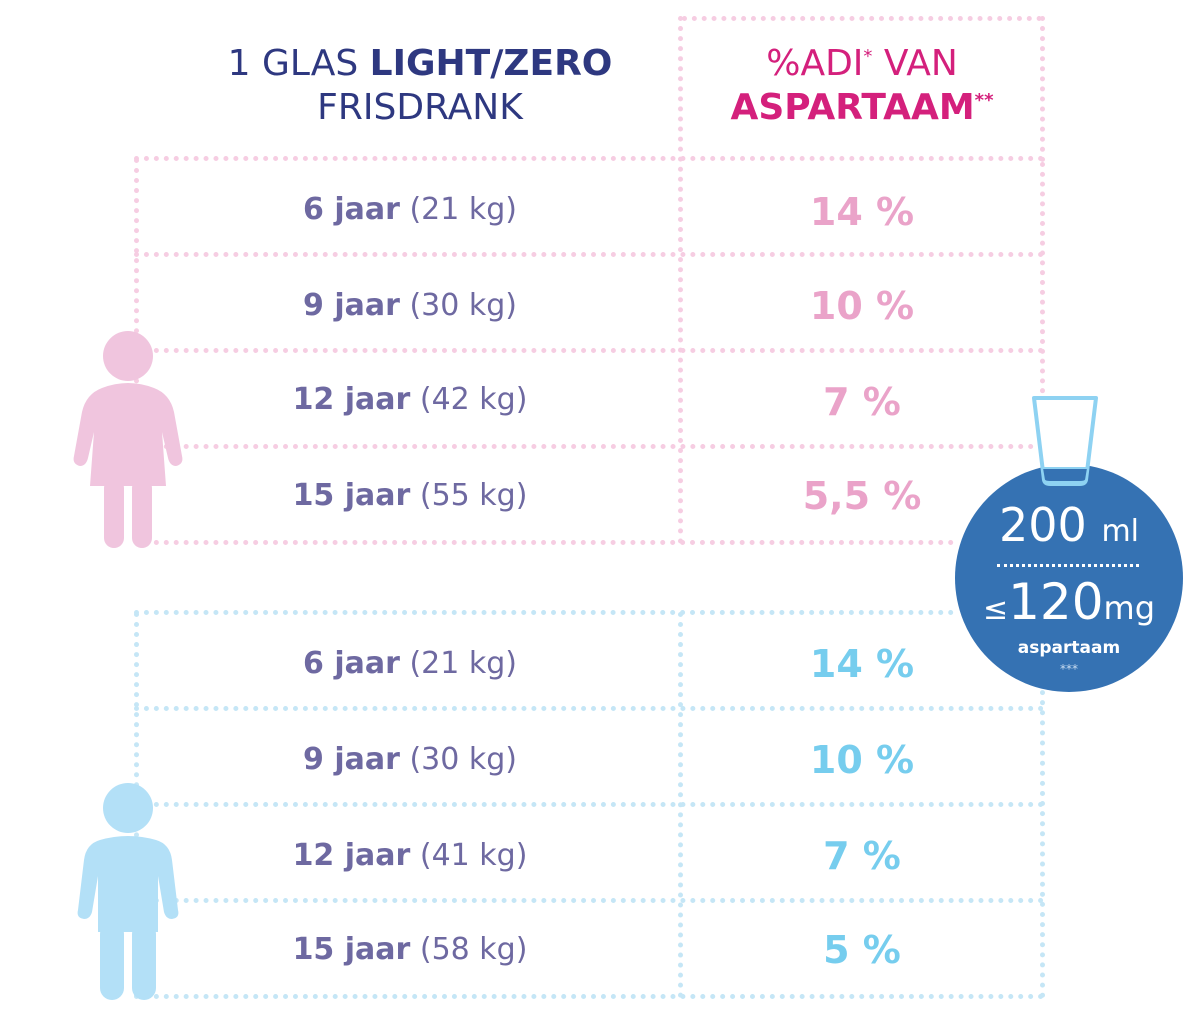  What do you see at coordinates (473, 495) in the screenshot?
I see `weight-label: (55 kg)` at bounding box center [473, 495].